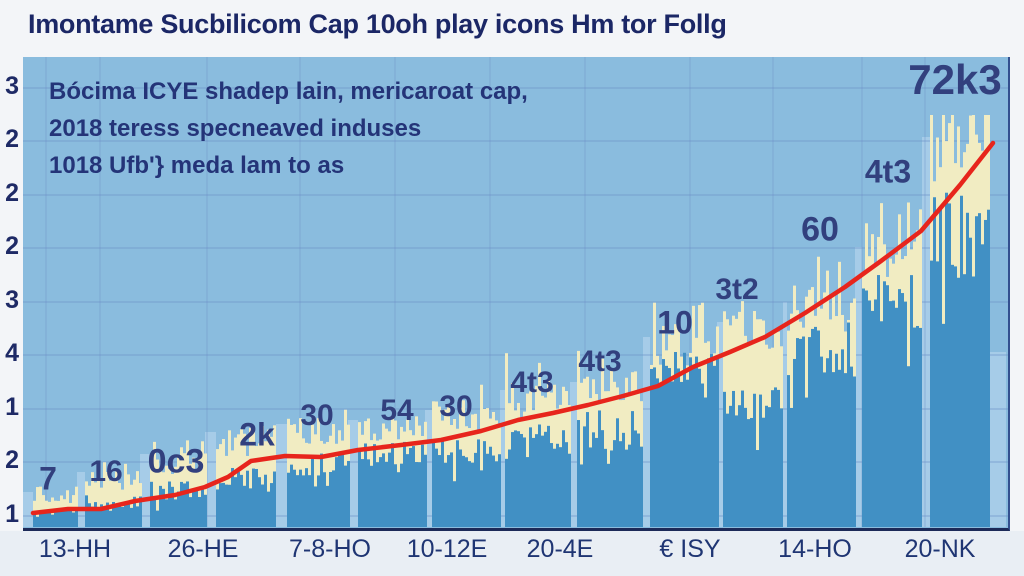  Describe the element at coordinates (600, 361) in the screenshot. I see `data-label: 4t3` at that location.